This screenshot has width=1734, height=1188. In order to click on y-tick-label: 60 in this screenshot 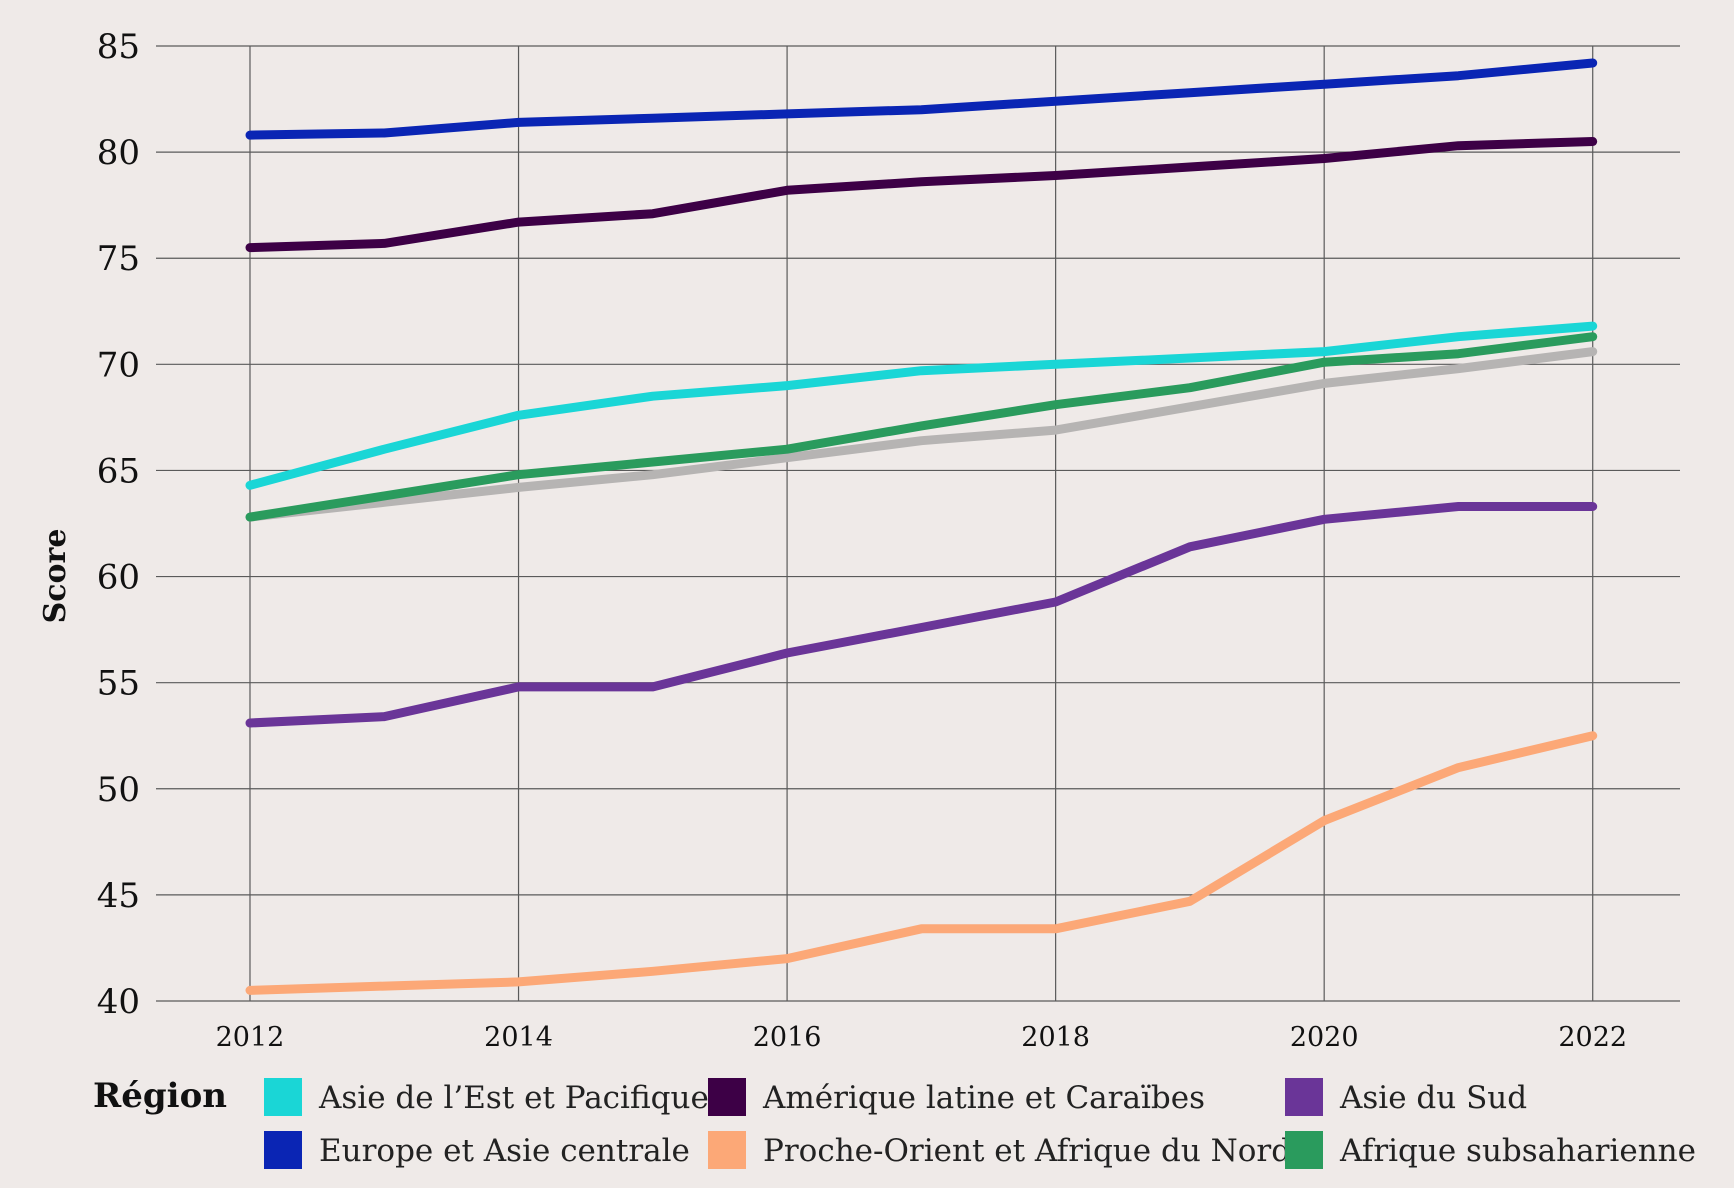, I will do `click(118, 578)`.